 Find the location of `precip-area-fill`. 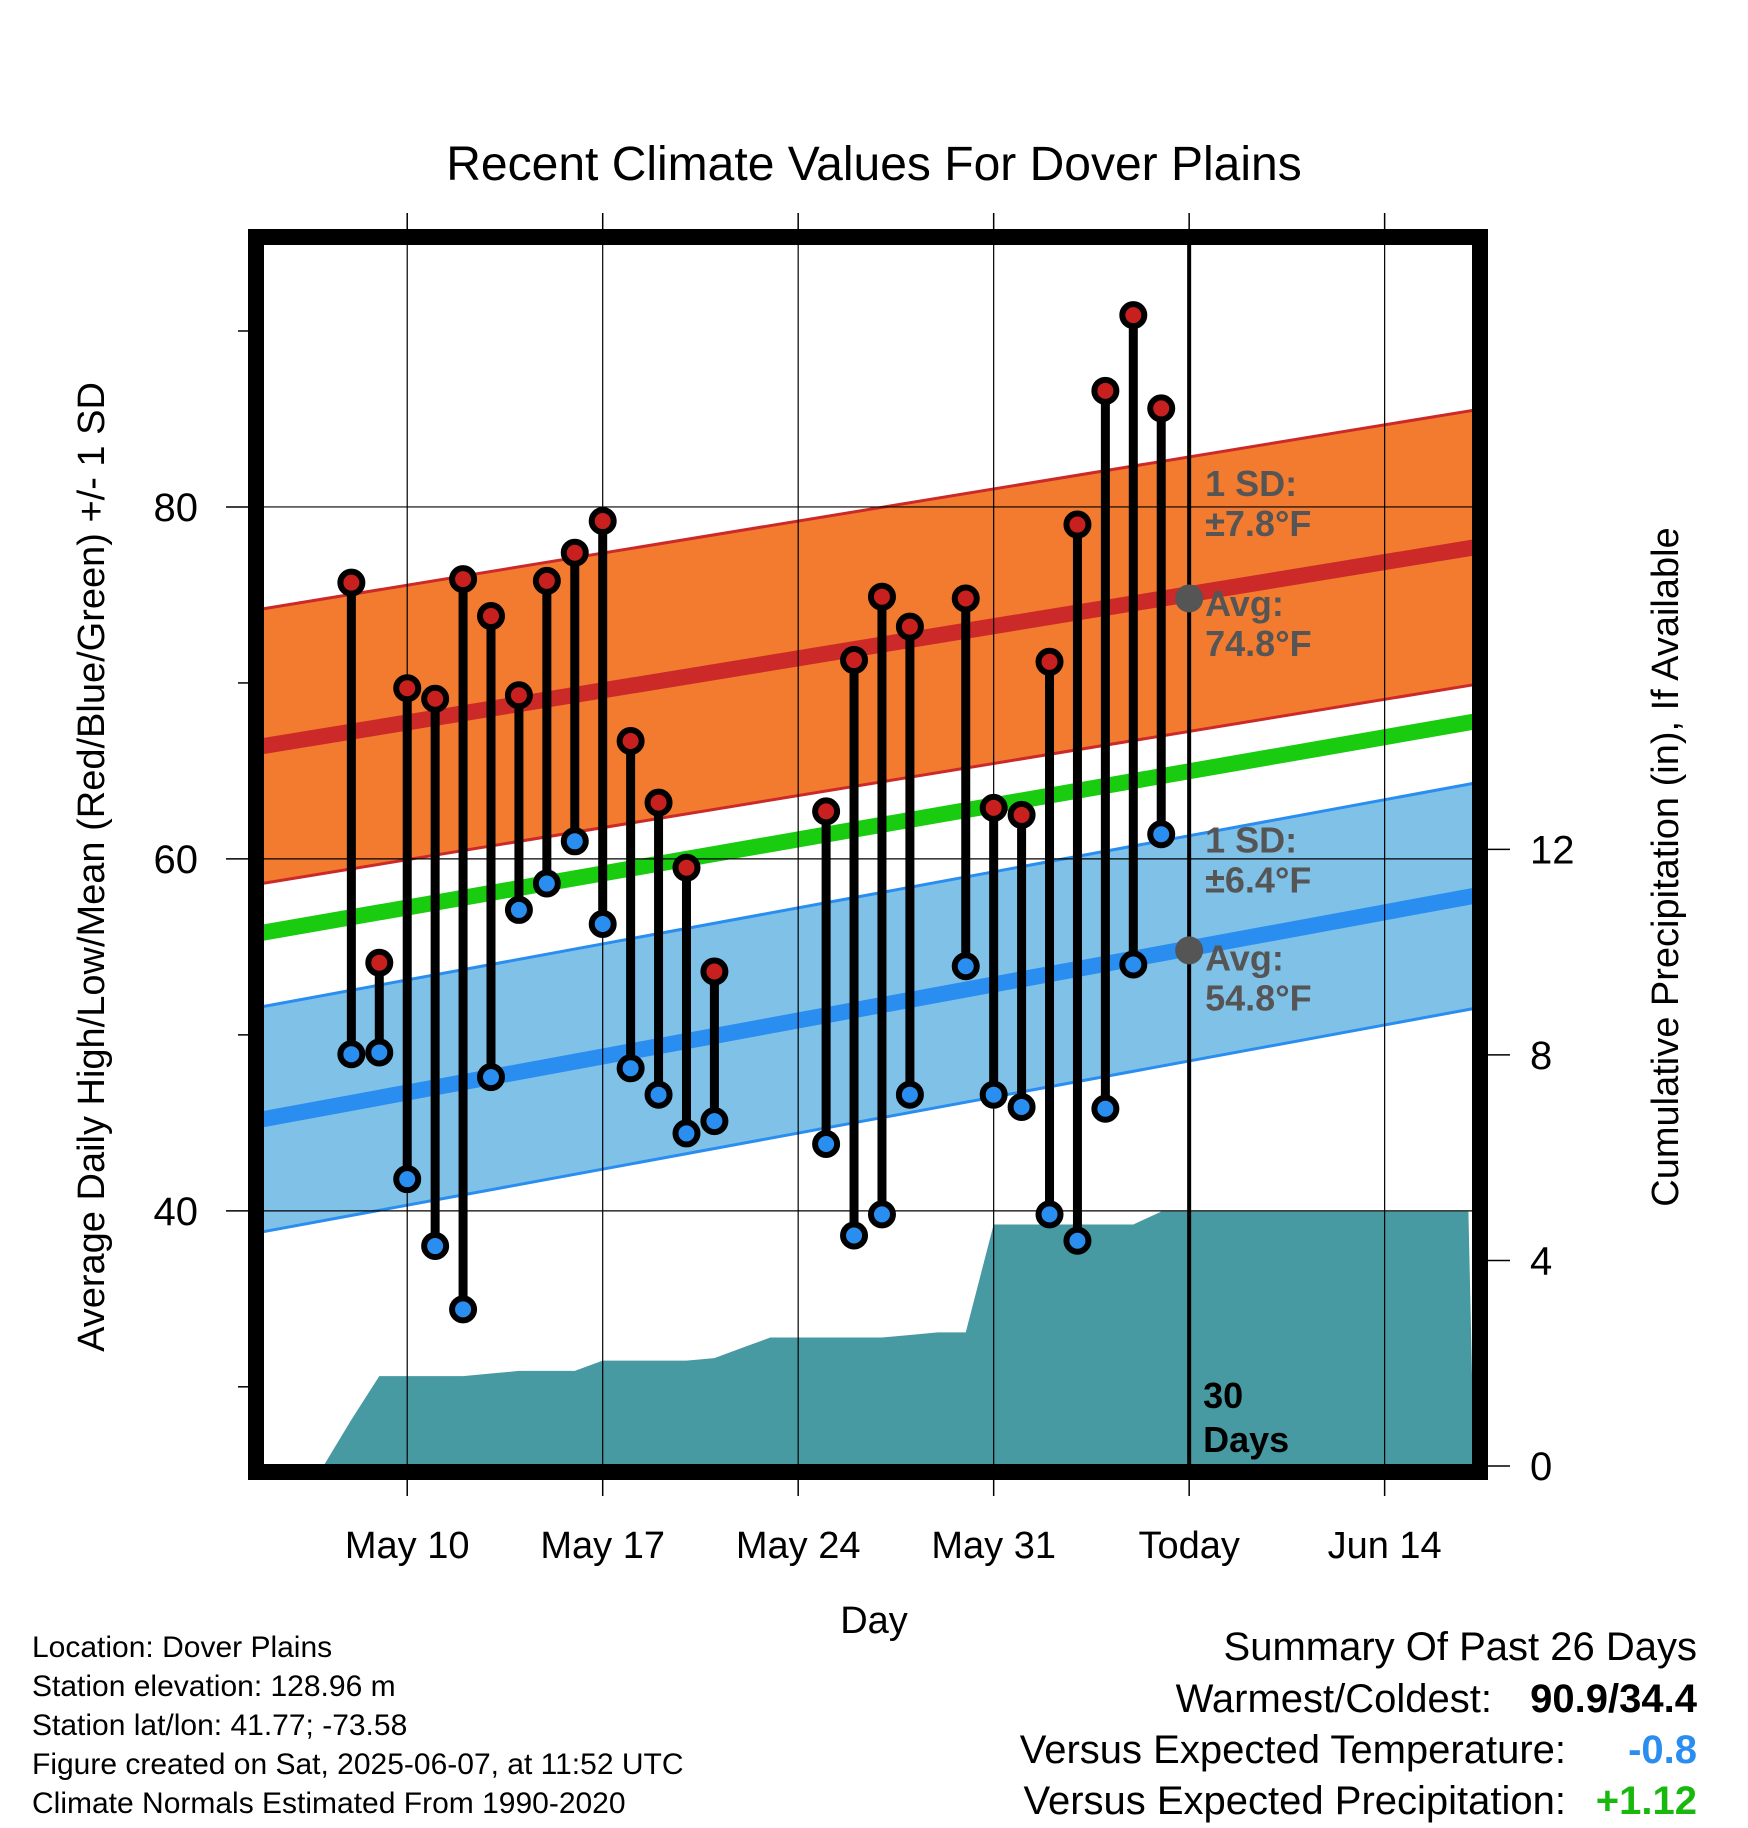

precip-area-fill is located at coordinates (899, 1338).